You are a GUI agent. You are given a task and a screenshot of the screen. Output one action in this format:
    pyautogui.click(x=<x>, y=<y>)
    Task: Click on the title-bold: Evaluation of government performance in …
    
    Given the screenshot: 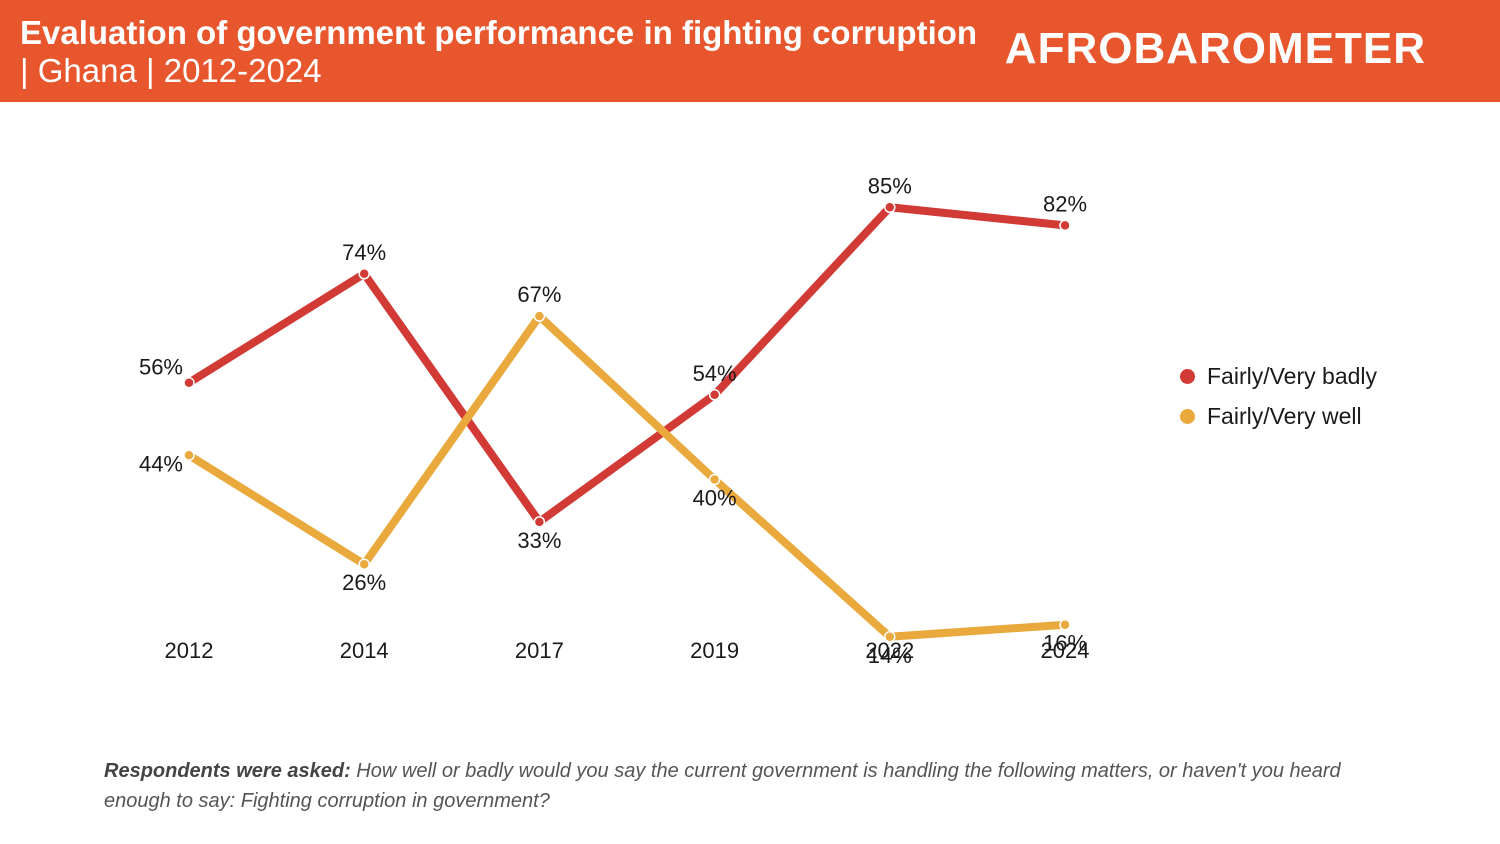 What is the action you would take?
    pyautogui.click(x=499, y=32)
    